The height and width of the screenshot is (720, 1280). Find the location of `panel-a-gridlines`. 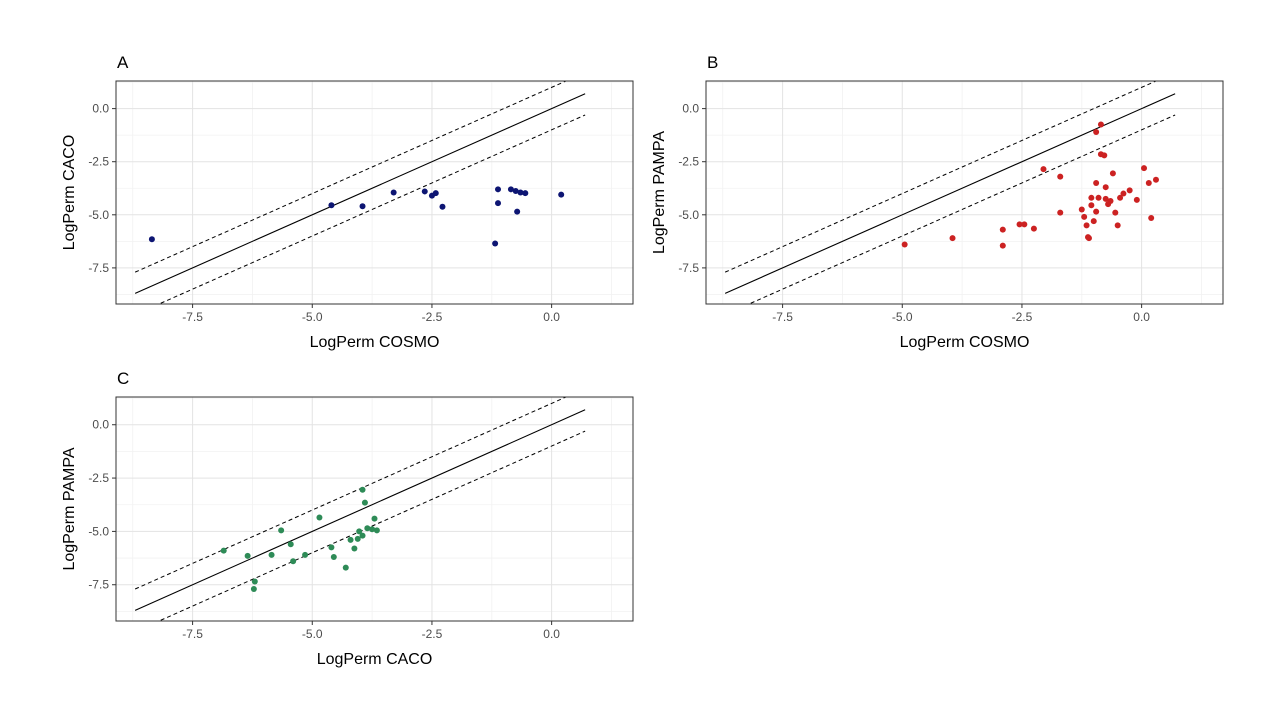

panel-a-gridlines is located at coordinates (374, 192).